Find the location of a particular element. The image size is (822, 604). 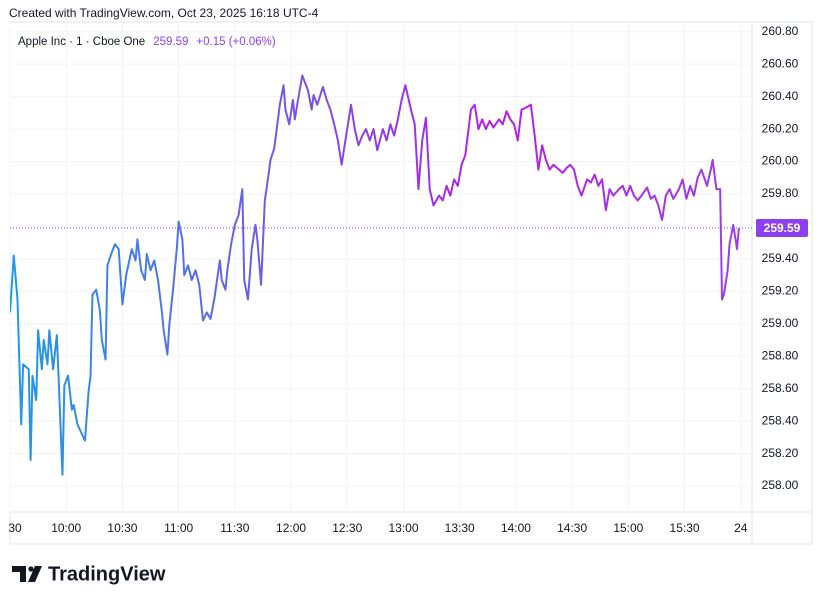

legend-price: 259.59 is located at coordinates (170, 42).